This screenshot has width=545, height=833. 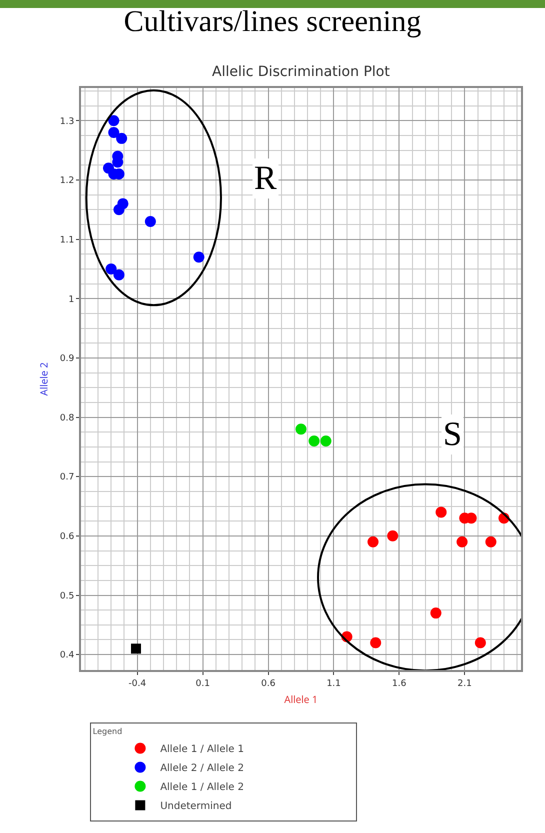 I want to click on y-axis-title: Allele 2, so click(x=43, y=379).